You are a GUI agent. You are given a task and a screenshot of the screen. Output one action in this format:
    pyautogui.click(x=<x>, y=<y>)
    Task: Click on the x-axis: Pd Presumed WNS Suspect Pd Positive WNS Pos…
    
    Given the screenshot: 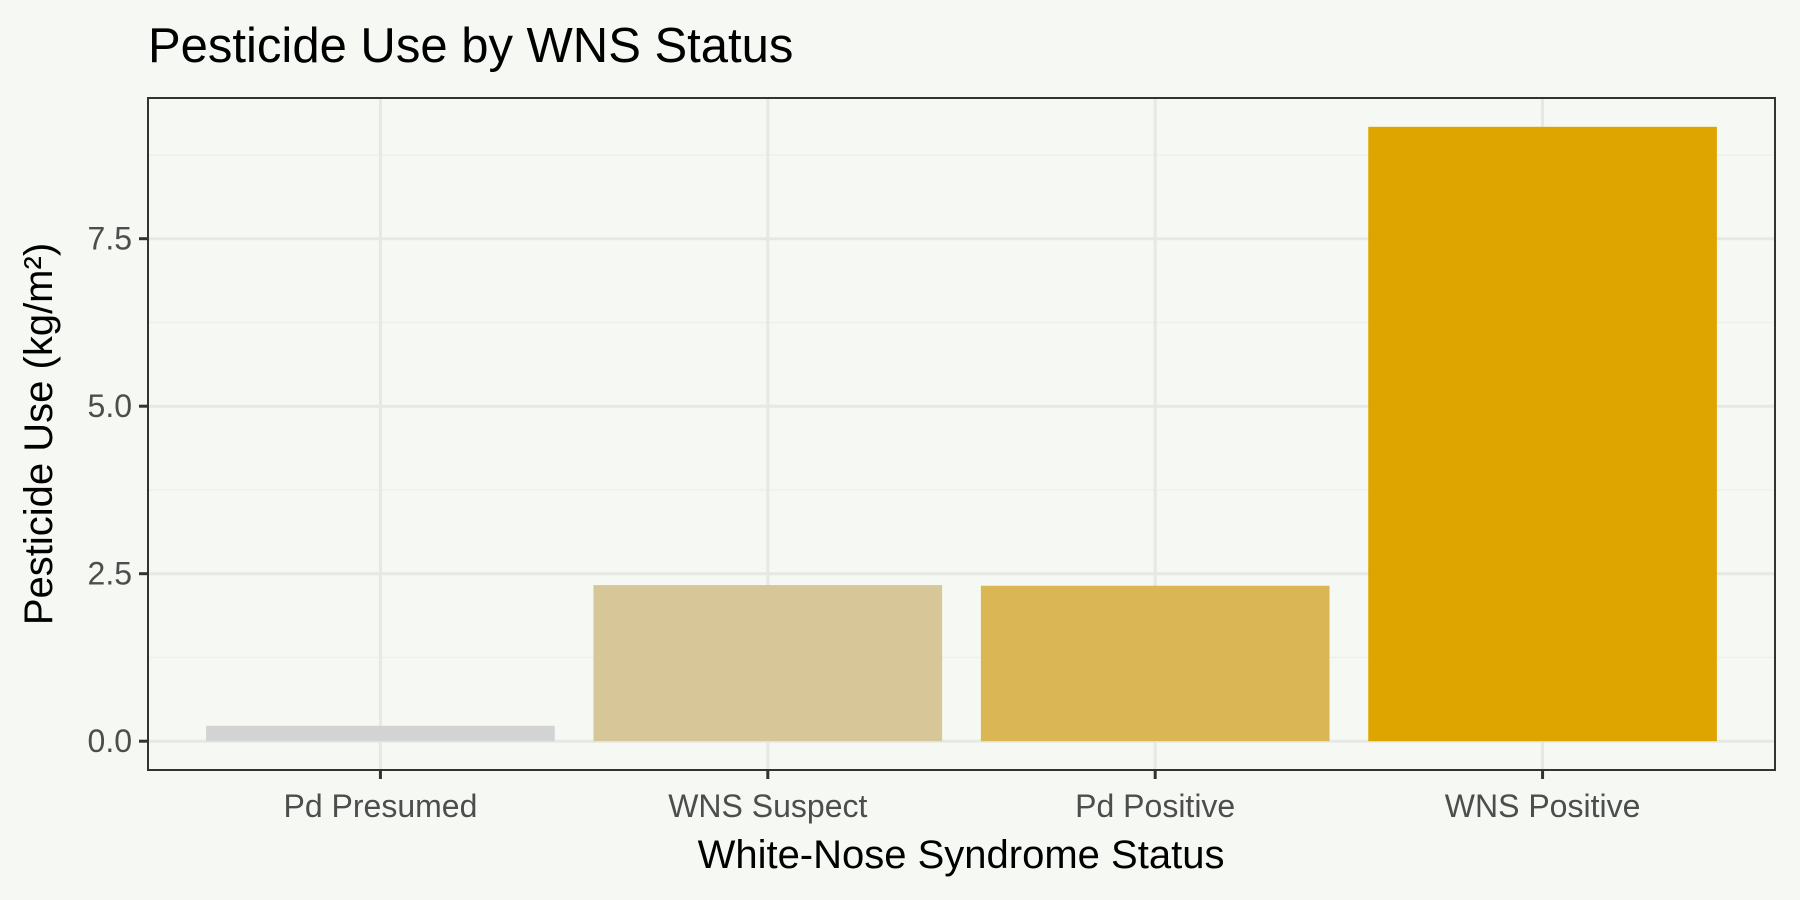 What is the action you would take?
    pyautogui.click(x=961, y=797)
    